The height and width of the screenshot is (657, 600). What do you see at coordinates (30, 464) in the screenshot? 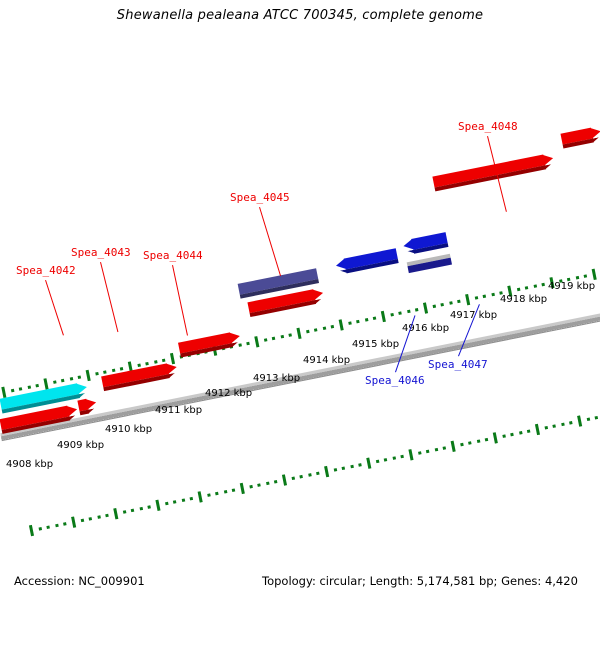
I see `scale-label: 4908 kbp` at bounding box center [30, 464].